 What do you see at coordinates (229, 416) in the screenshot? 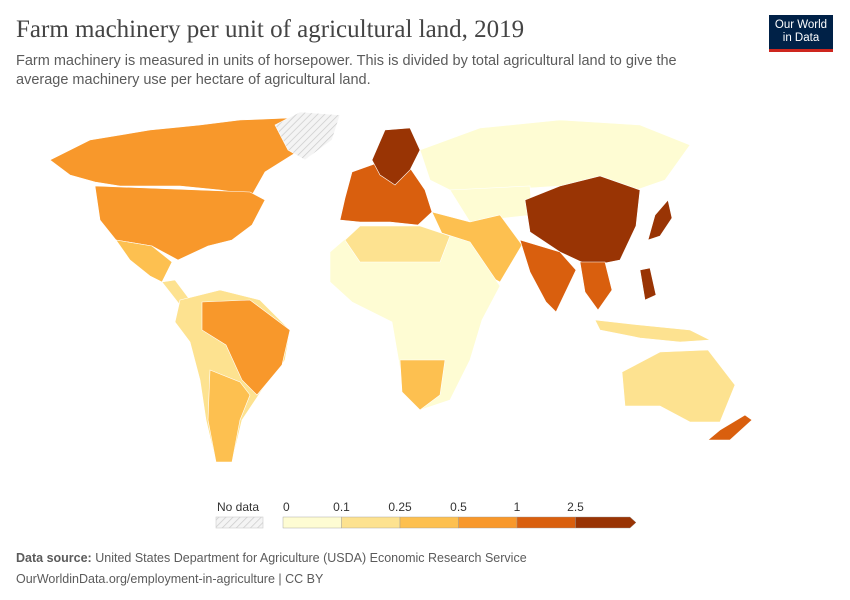
I see `region-argentina` at bounding box center [229, 416].